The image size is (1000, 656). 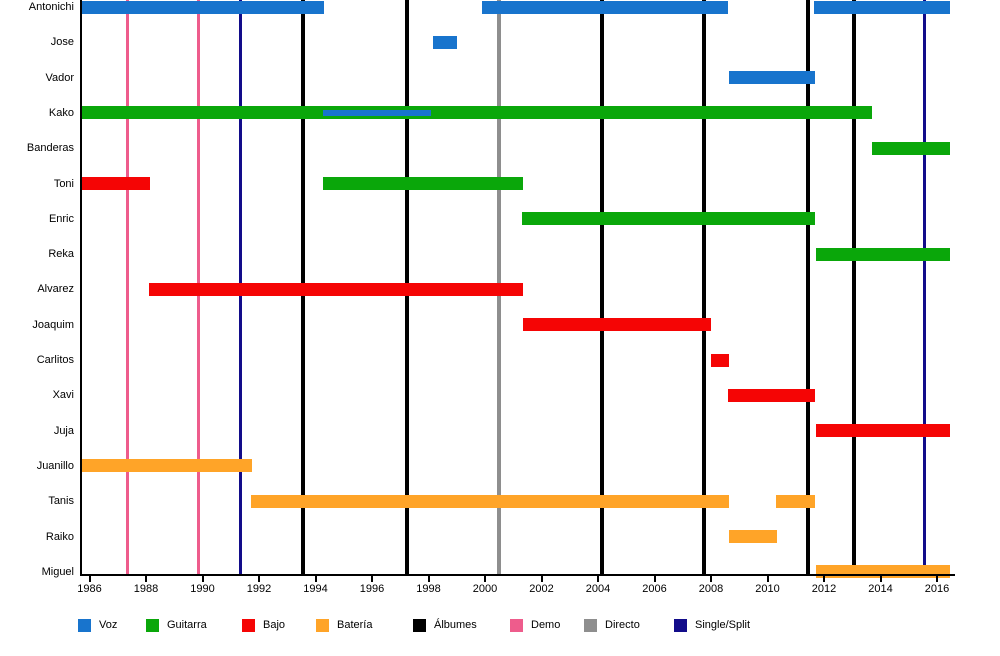 What do you see at coordinates (63, 430) in the screenshot?
I see `row-label: Juja` at bounding box center [63, 430].